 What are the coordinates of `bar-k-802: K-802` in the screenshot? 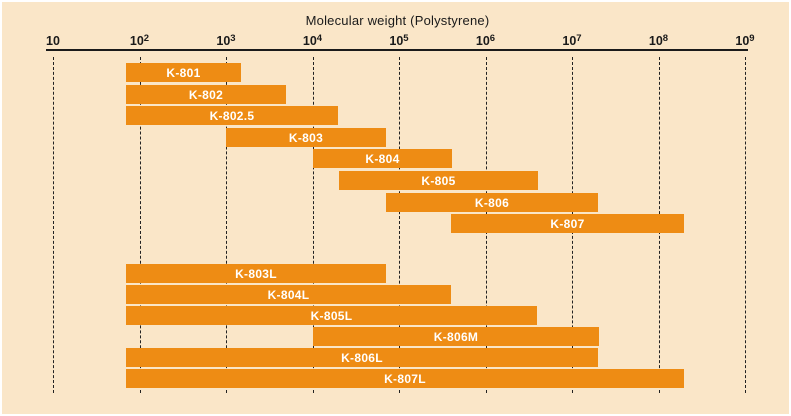 It's located at (206, 94).